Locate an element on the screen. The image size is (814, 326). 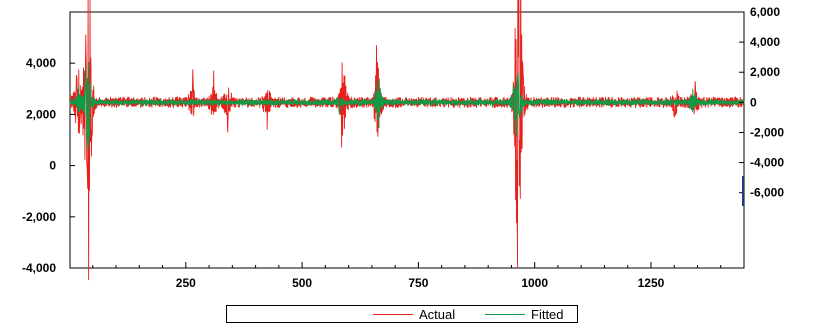
legend-item-fitted: Fitted is located at coordinates (524, 314).